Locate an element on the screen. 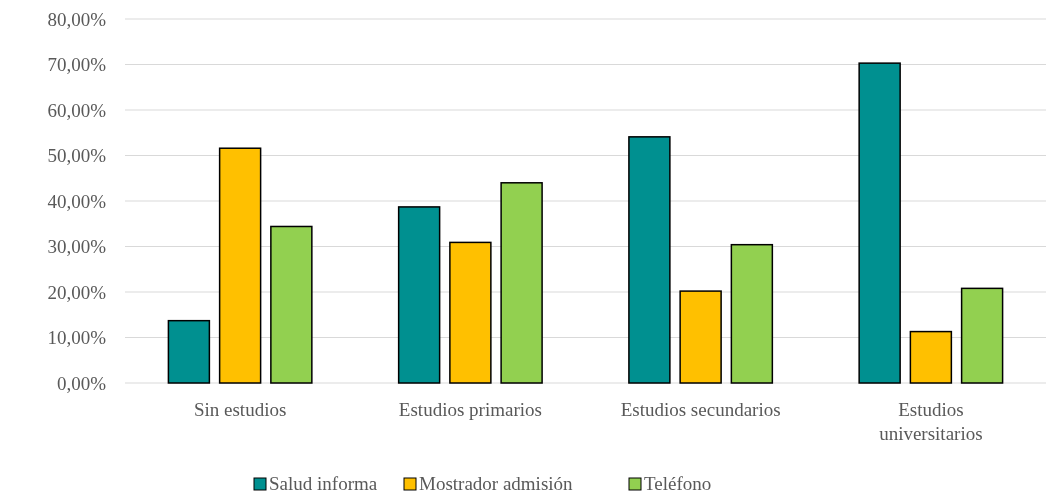 The width and height of the screenshot is (1056, 504). y-tick-label: 20,00% is located at coordinates (77, 292).